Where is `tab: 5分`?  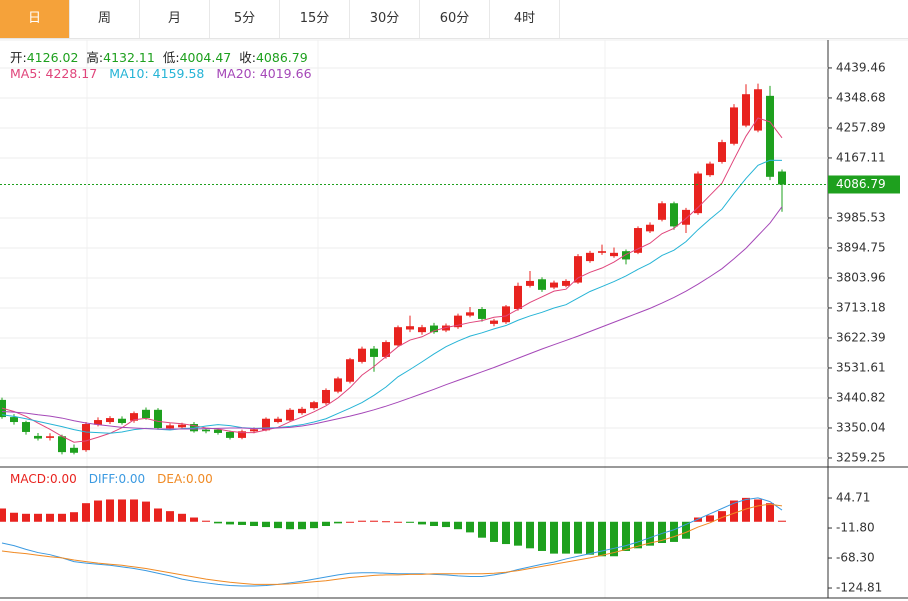
tab: 5分 is located at coordinates (245, 19).